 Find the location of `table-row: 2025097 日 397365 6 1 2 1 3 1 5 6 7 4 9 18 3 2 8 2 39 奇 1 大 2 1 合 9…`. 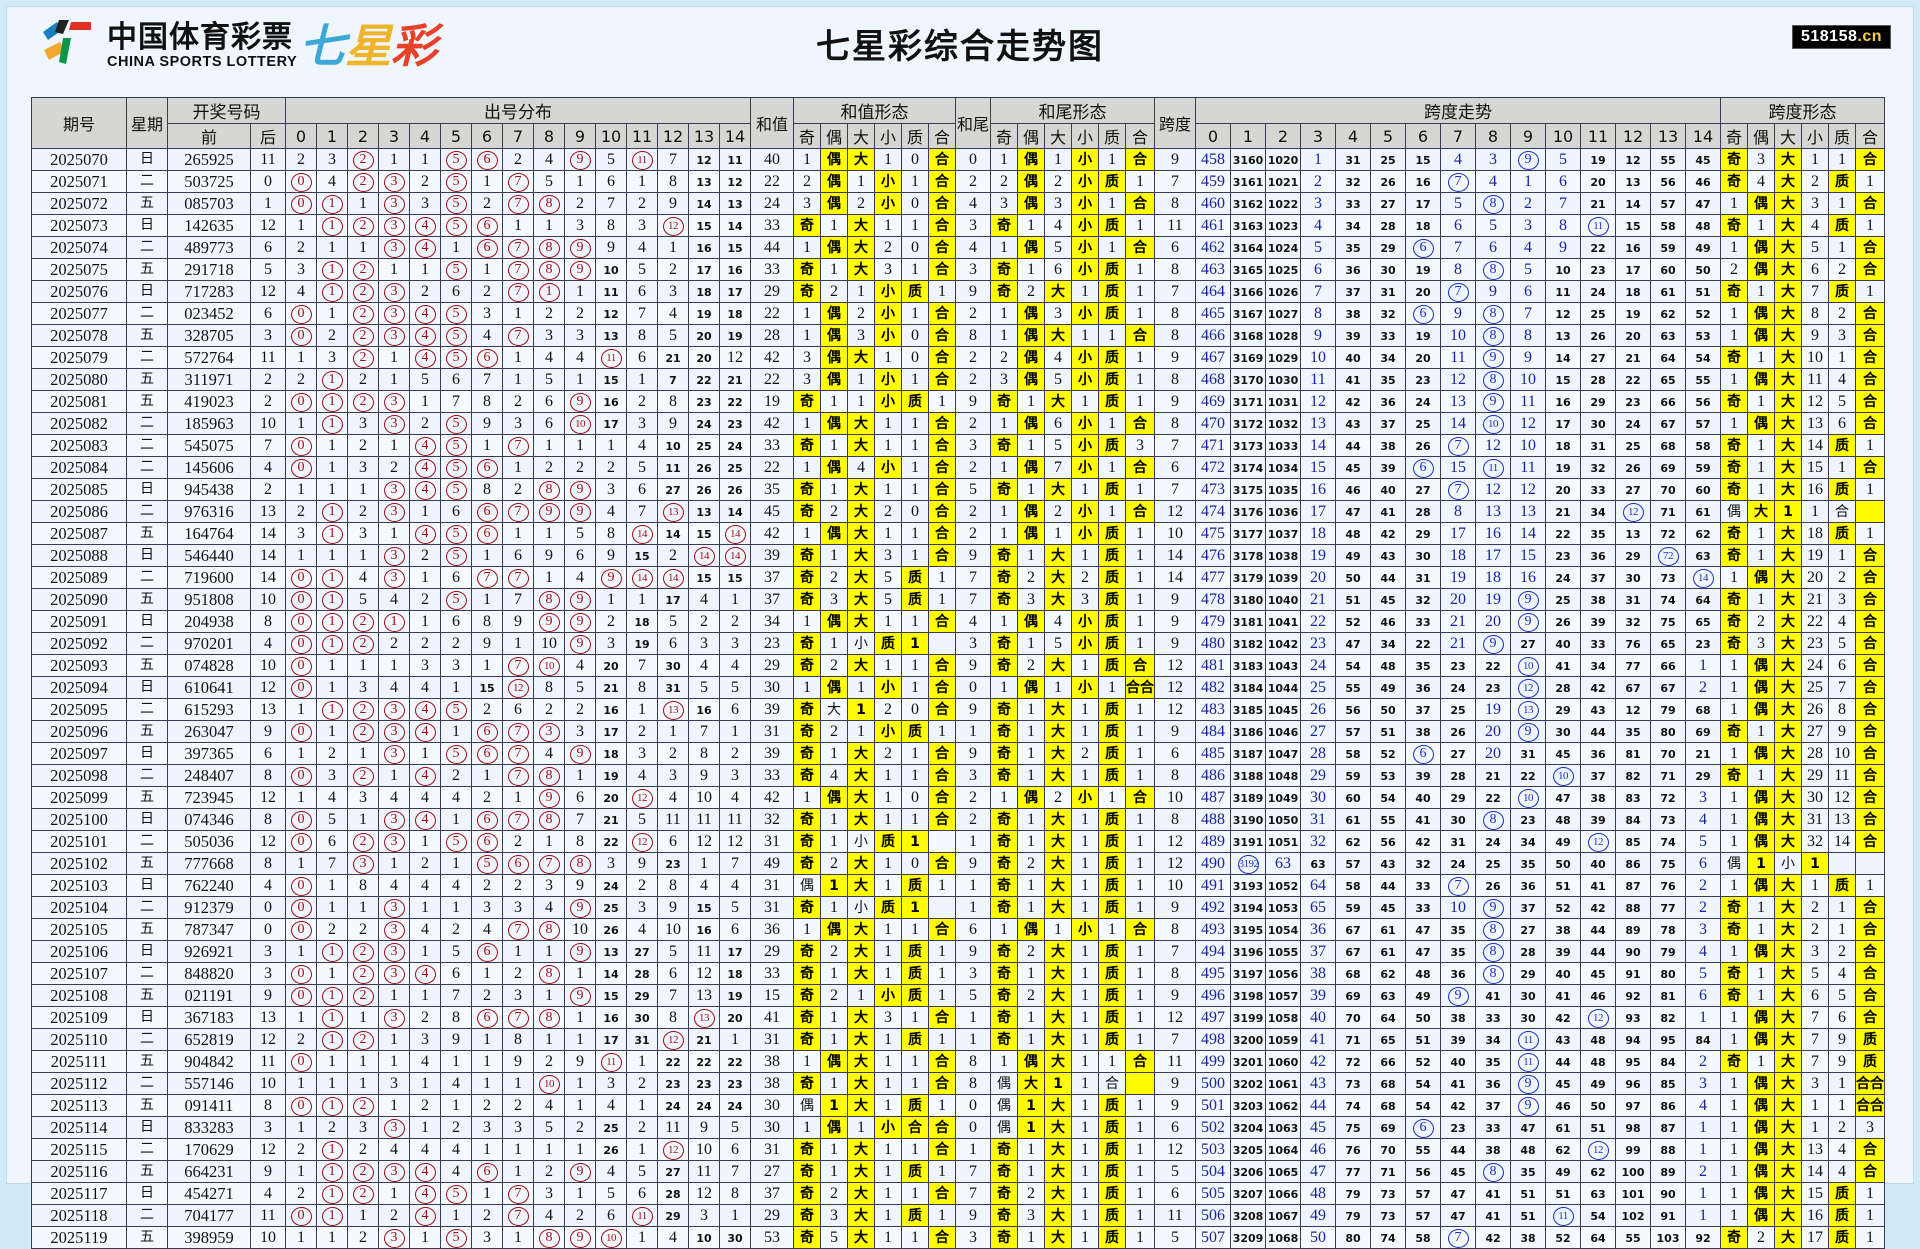

table-row: 2025097 日 397365 6 1 2 1 3 1 5 6 7 4 9 18 3 2 8 2 39 奇 1 大 2 1 合 9… is located at coordinates (958, 753).